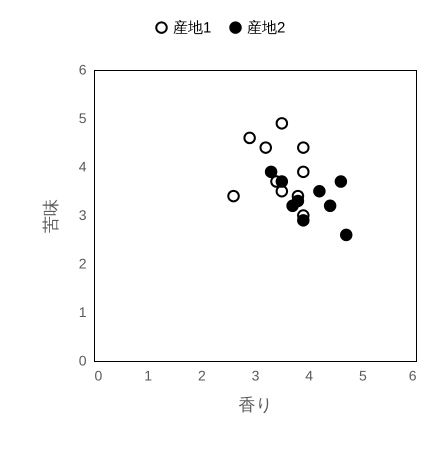 The image size is (441, 463). What do you see at coordinates (82, 264) in the screenshot?
I see `y-tick-label: 2` at bounding box center [82, 264].